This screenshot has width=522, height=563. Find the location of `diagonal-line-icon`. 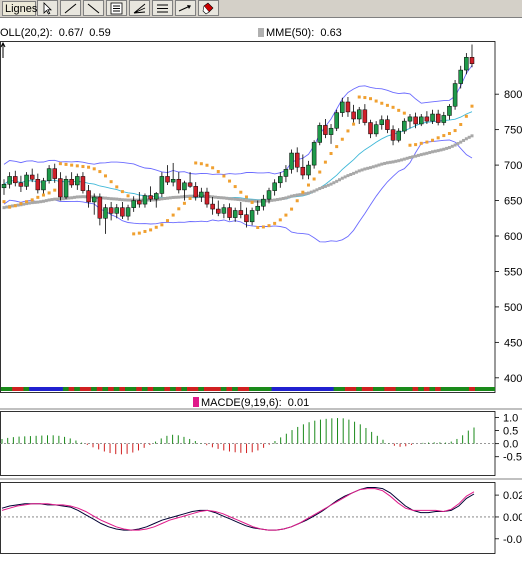

diagonal-line-icon is located at coordinates (93, 8).